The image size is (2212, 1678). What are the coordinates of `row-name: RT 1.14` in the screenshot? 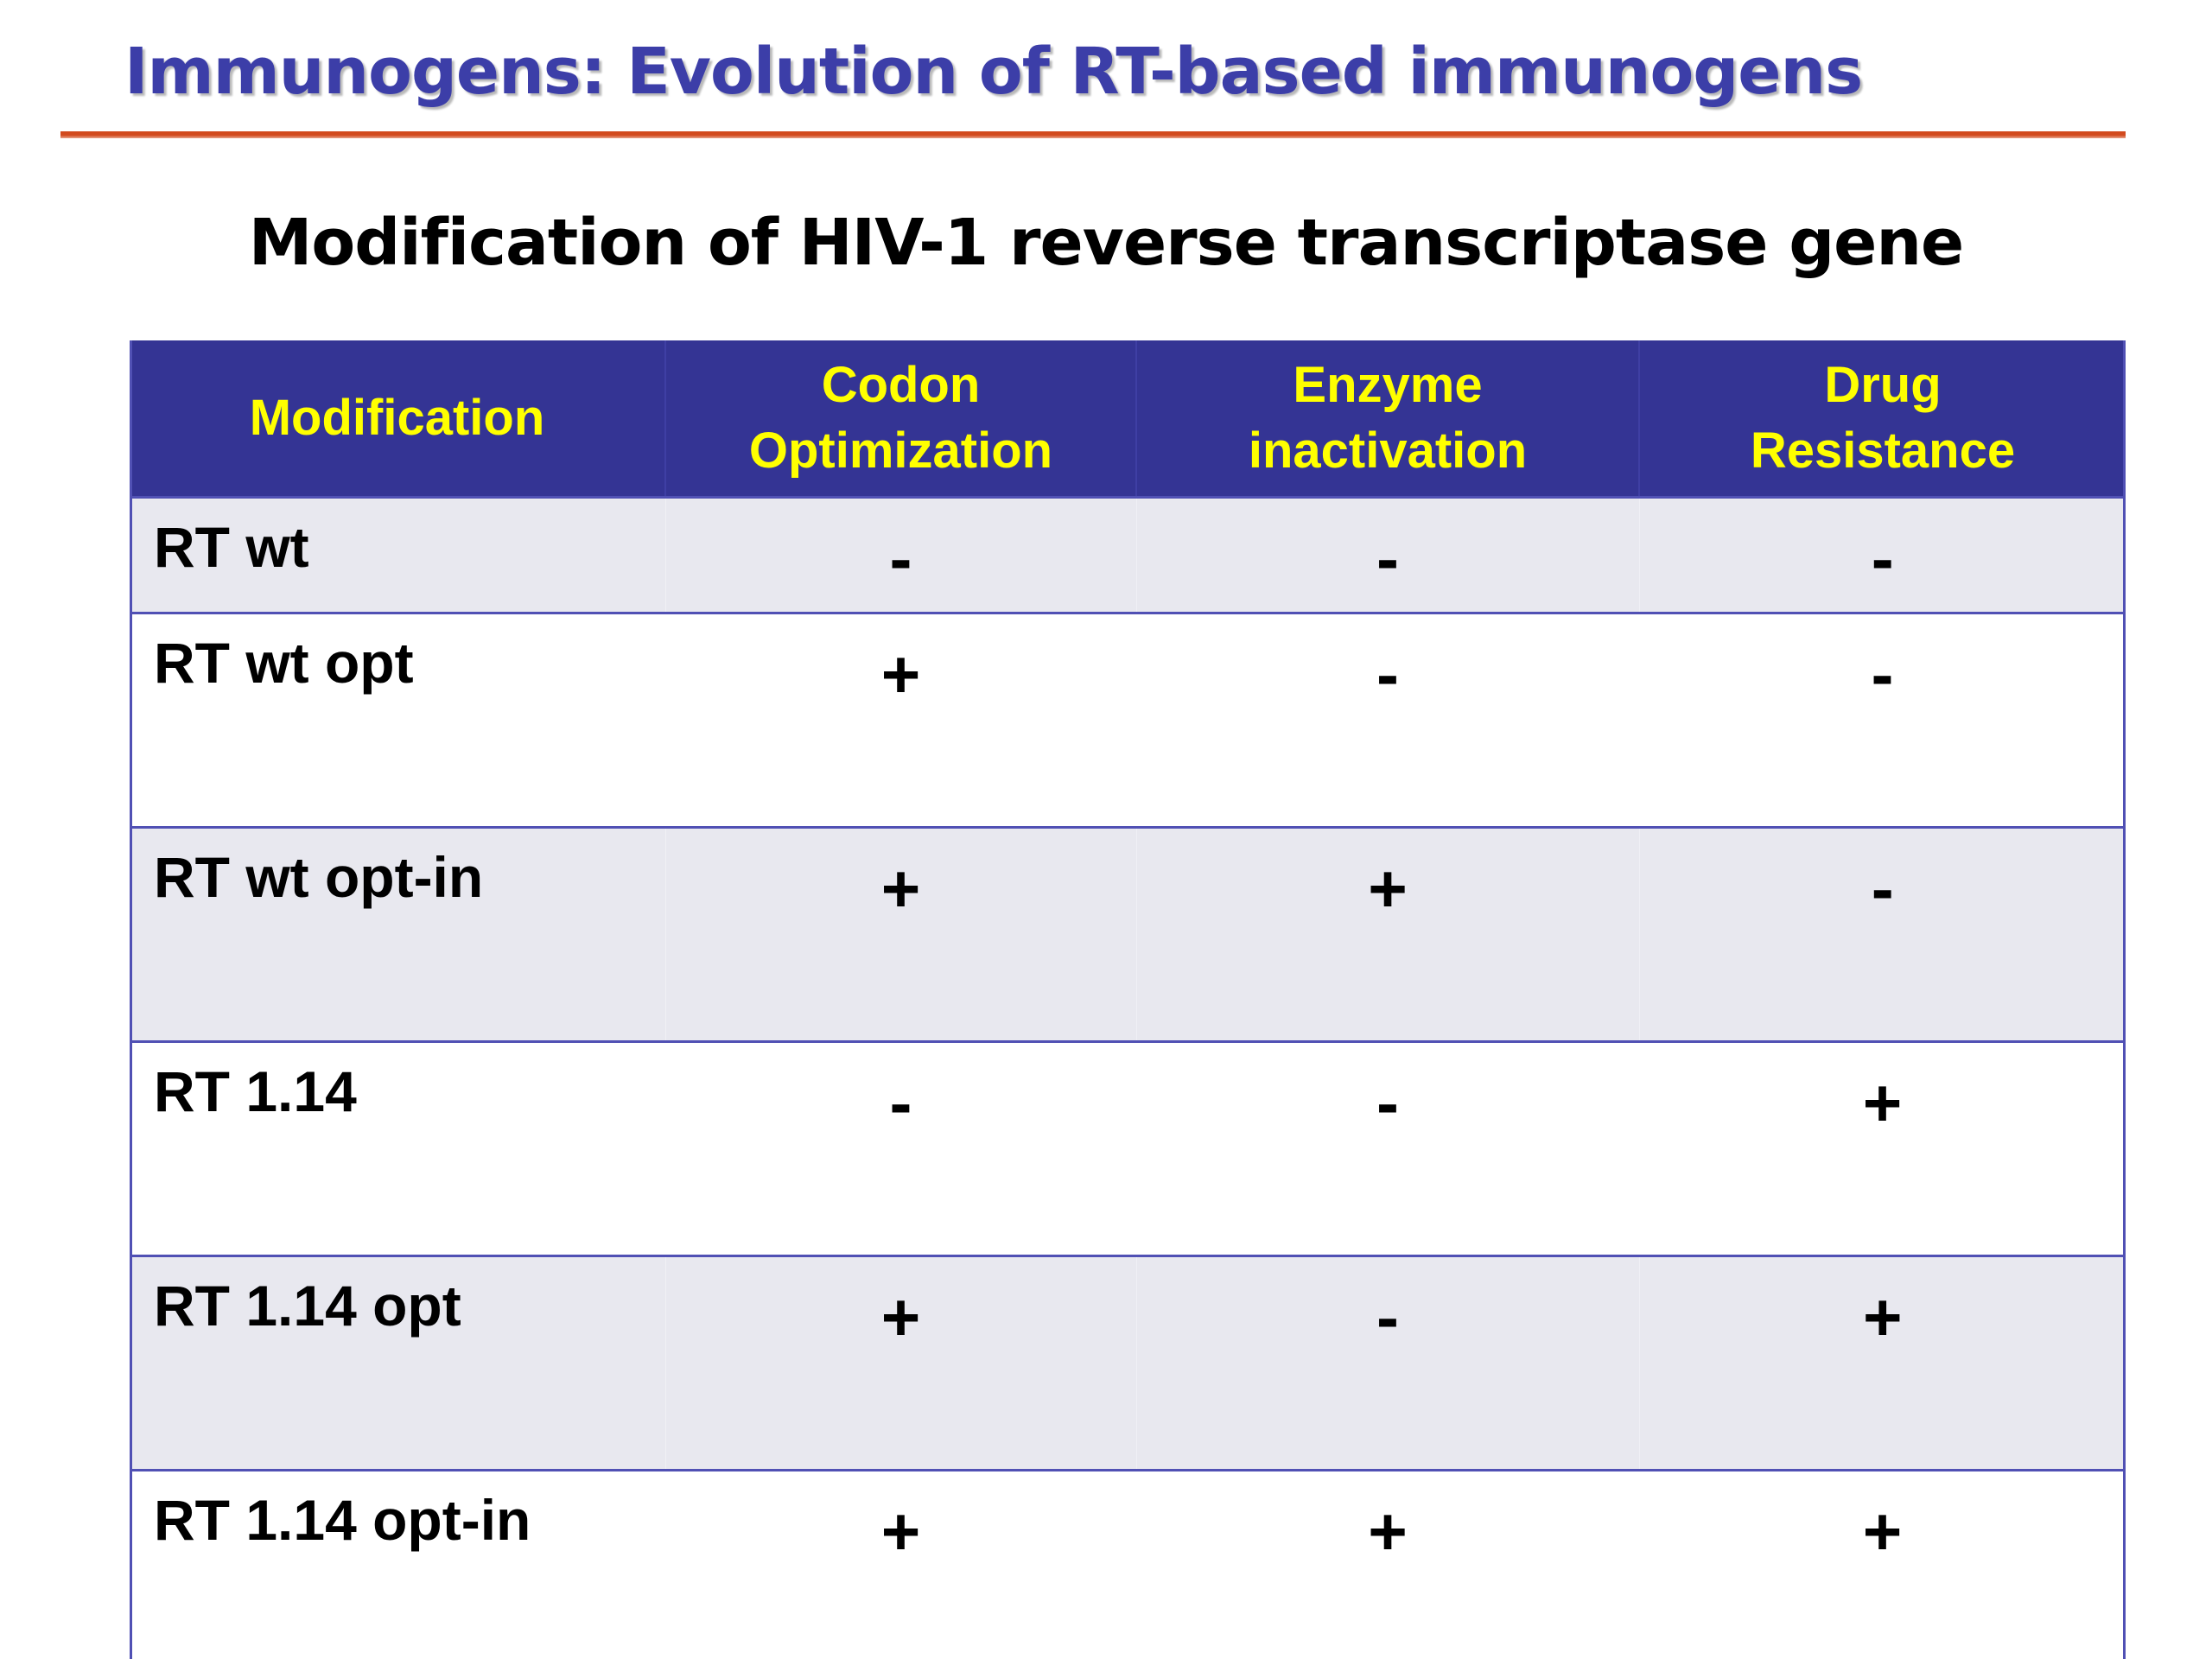 It's located at (397, 1148).